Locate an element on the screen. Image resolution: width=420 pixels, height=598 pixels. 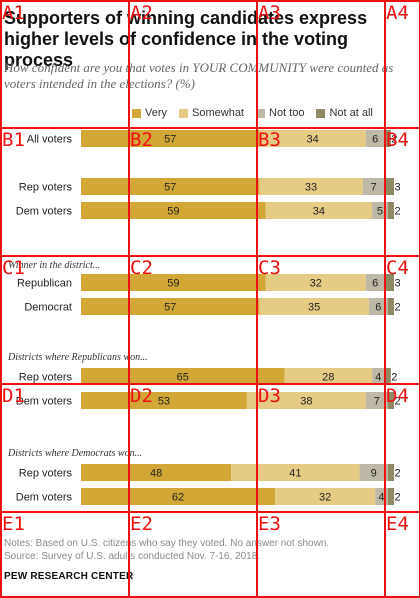
grid-label-c4: C4 is located at coordinates (397, 268).